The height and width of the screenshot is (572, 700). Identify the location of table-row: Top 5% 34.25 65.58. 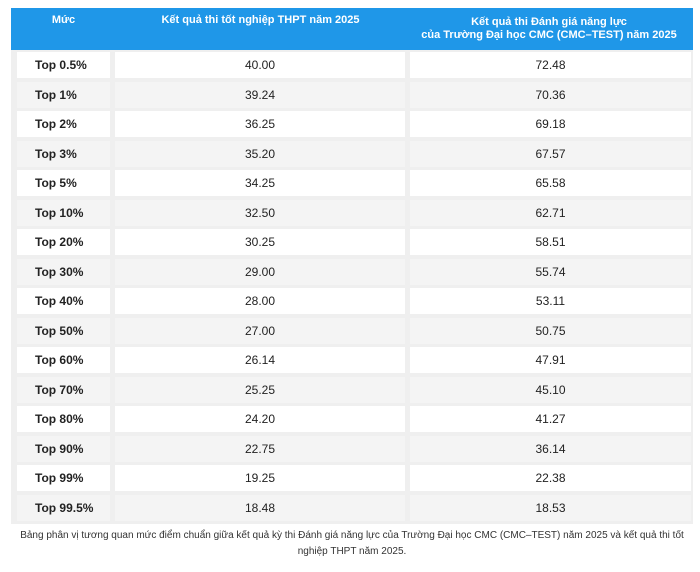
(352, 183).